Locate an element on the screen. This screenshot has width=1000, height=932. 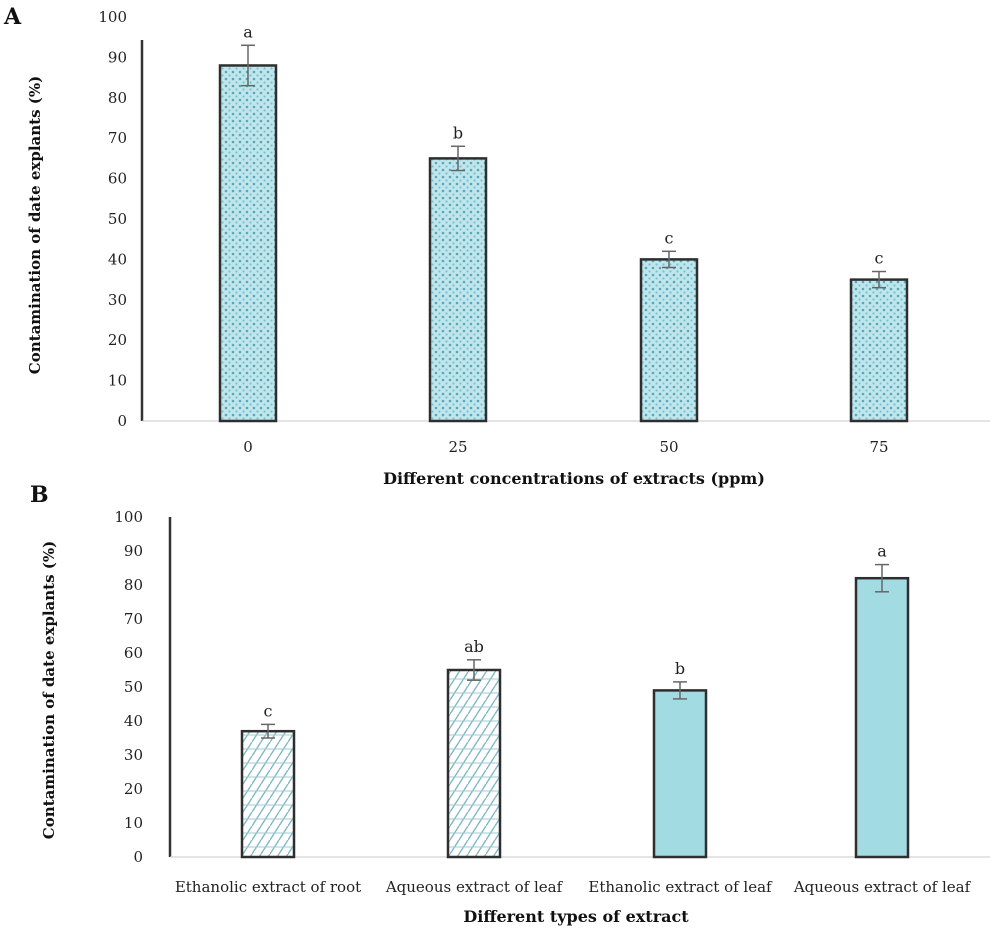
x-tick-label: 75 is located at coordinates (878, 447).